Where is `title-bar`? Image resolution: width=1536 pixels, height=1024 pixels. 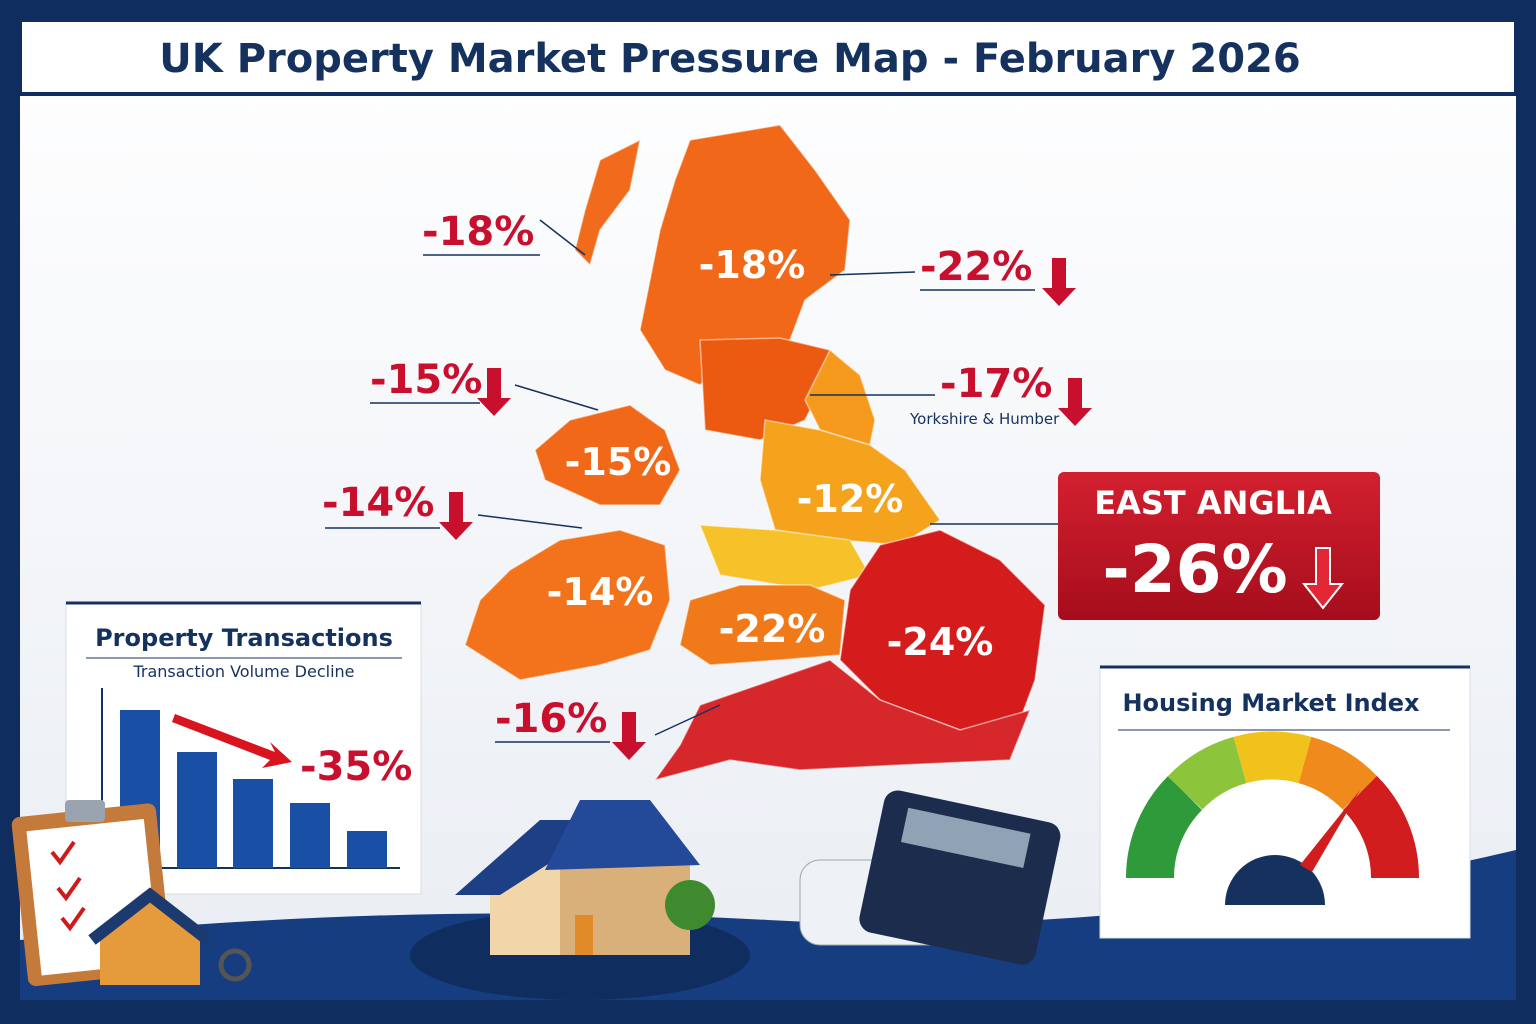 title-bar is located at coordinates (768, 57).